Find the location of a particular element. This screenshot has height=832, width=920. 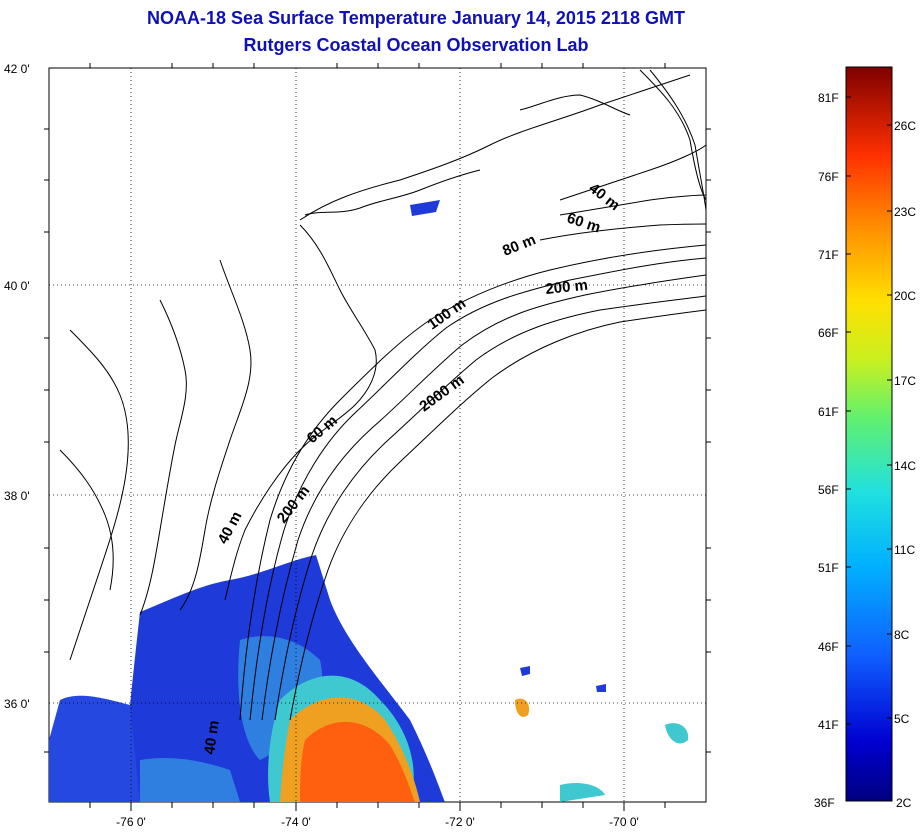

colorbar-f-label: 81F is located at coordinates (828, 98).